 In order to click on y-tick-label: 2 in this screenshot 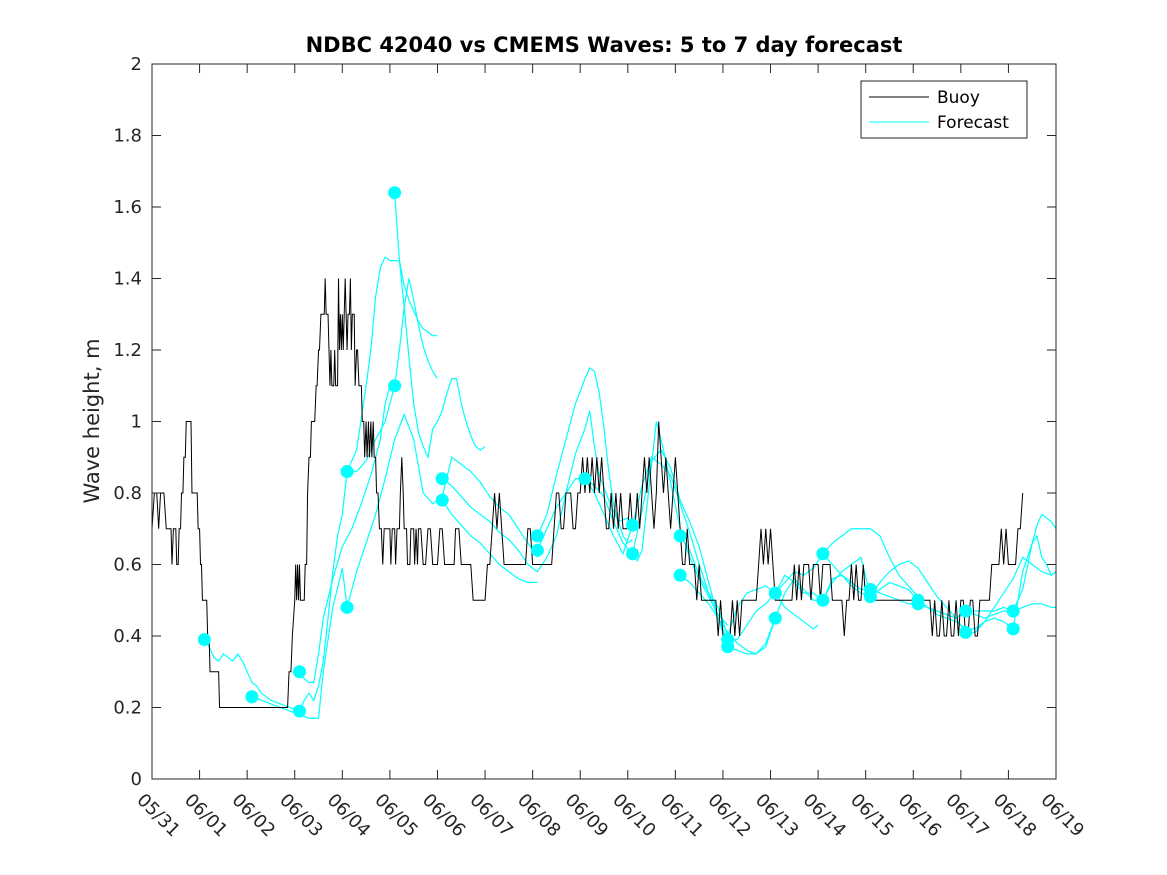, I will do `click(136, 64)`.